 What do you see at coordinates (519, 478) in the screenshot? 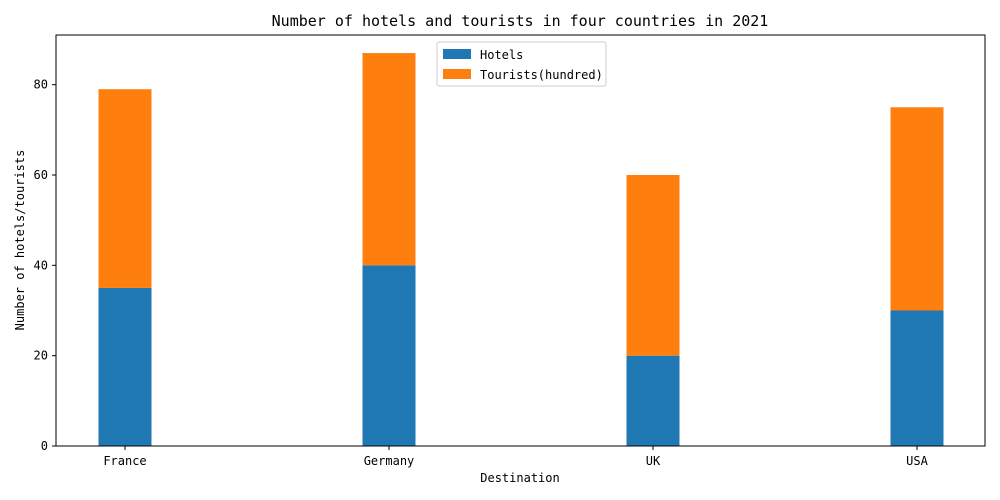
I see `x-axis-label: Destination` at bounding box center [519, 478].